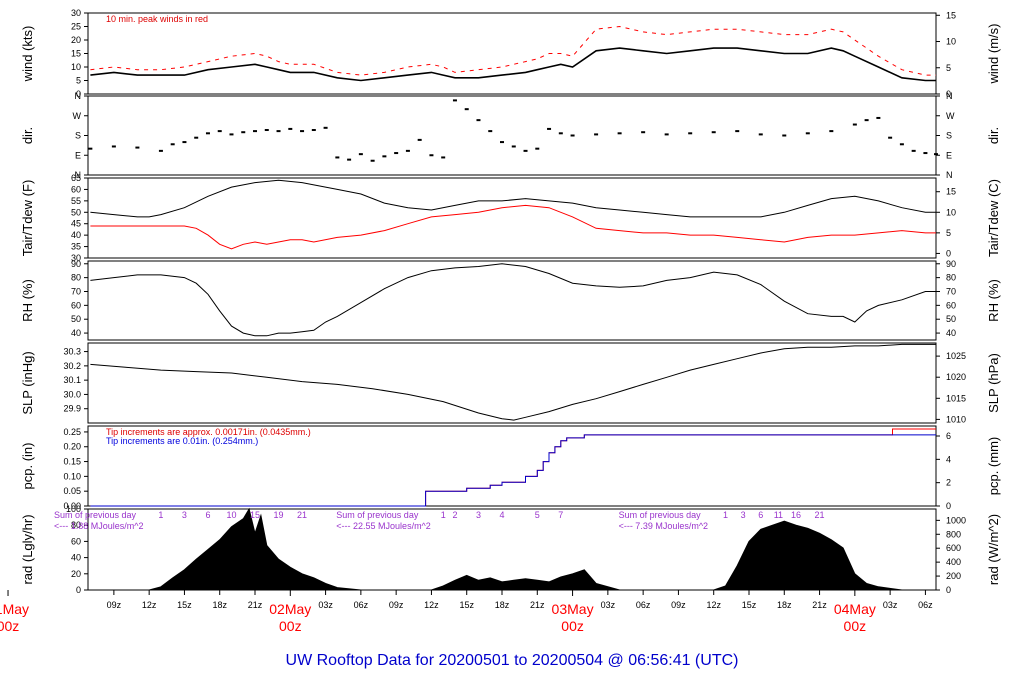 The height and width of the screenshot is (700, 1024). What do you see at coordinates (956, 398) in the screenshot?
I see `slp-ytick-label-right: 1015` at bounding box center [956, 398].